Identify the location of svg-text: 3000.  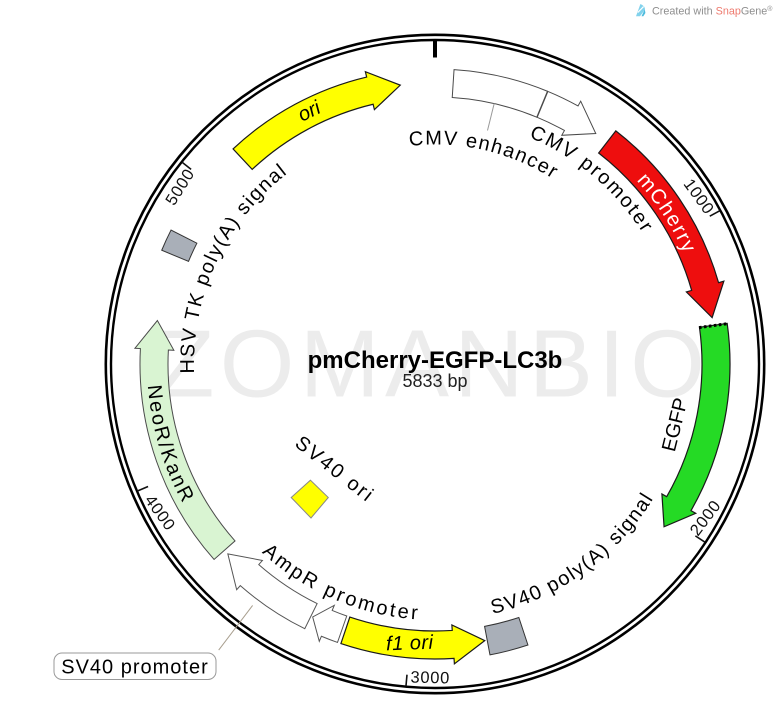
(430, 677).